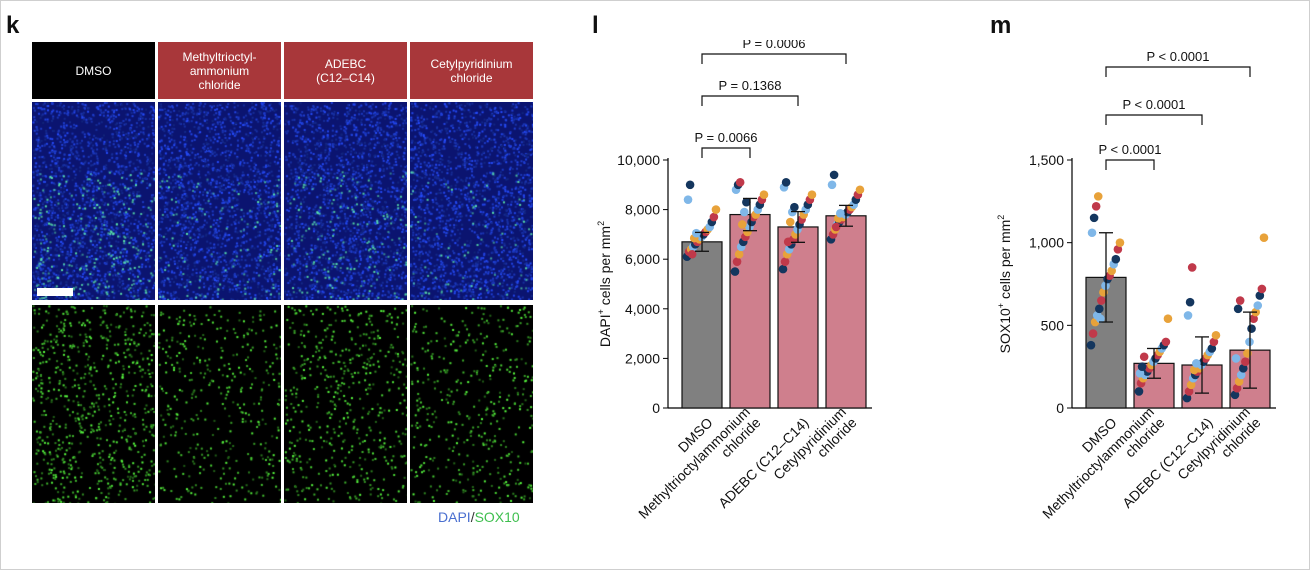 This screenshot has height=570, width=1310. Describe the element at coordinates (773, 45) in the screenshot. I see `p-value-label: P = 0.0006` at that location.